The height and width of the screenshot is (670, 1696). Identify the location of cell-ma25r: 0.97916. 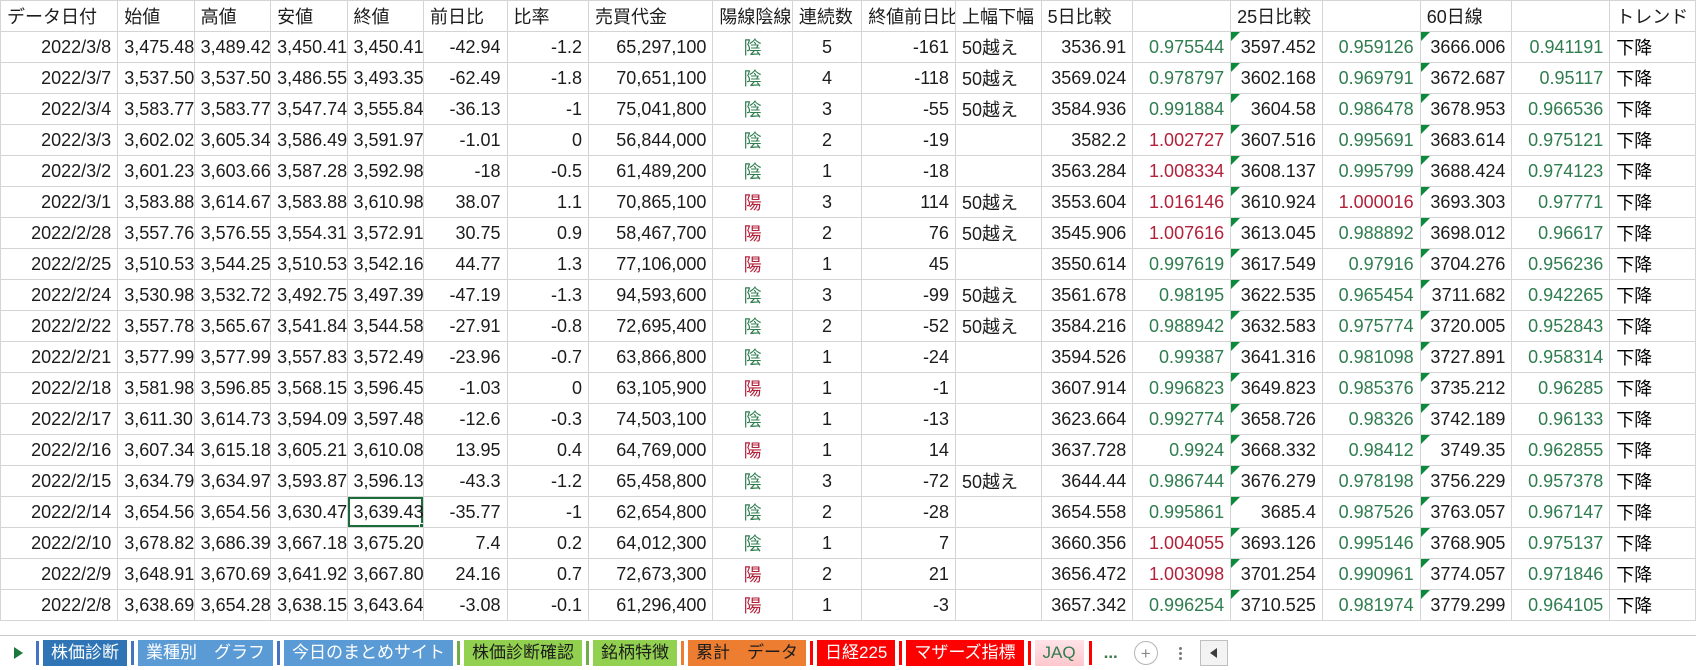
(1371, 264).